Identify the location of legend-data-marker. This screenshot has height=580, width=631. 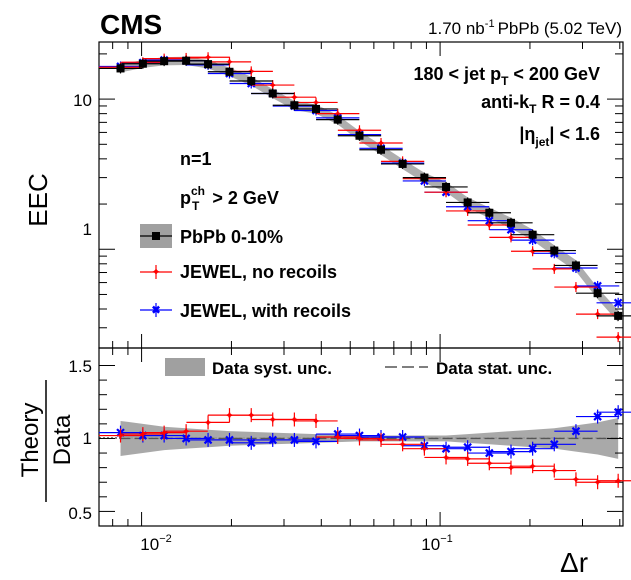
(156, 236).